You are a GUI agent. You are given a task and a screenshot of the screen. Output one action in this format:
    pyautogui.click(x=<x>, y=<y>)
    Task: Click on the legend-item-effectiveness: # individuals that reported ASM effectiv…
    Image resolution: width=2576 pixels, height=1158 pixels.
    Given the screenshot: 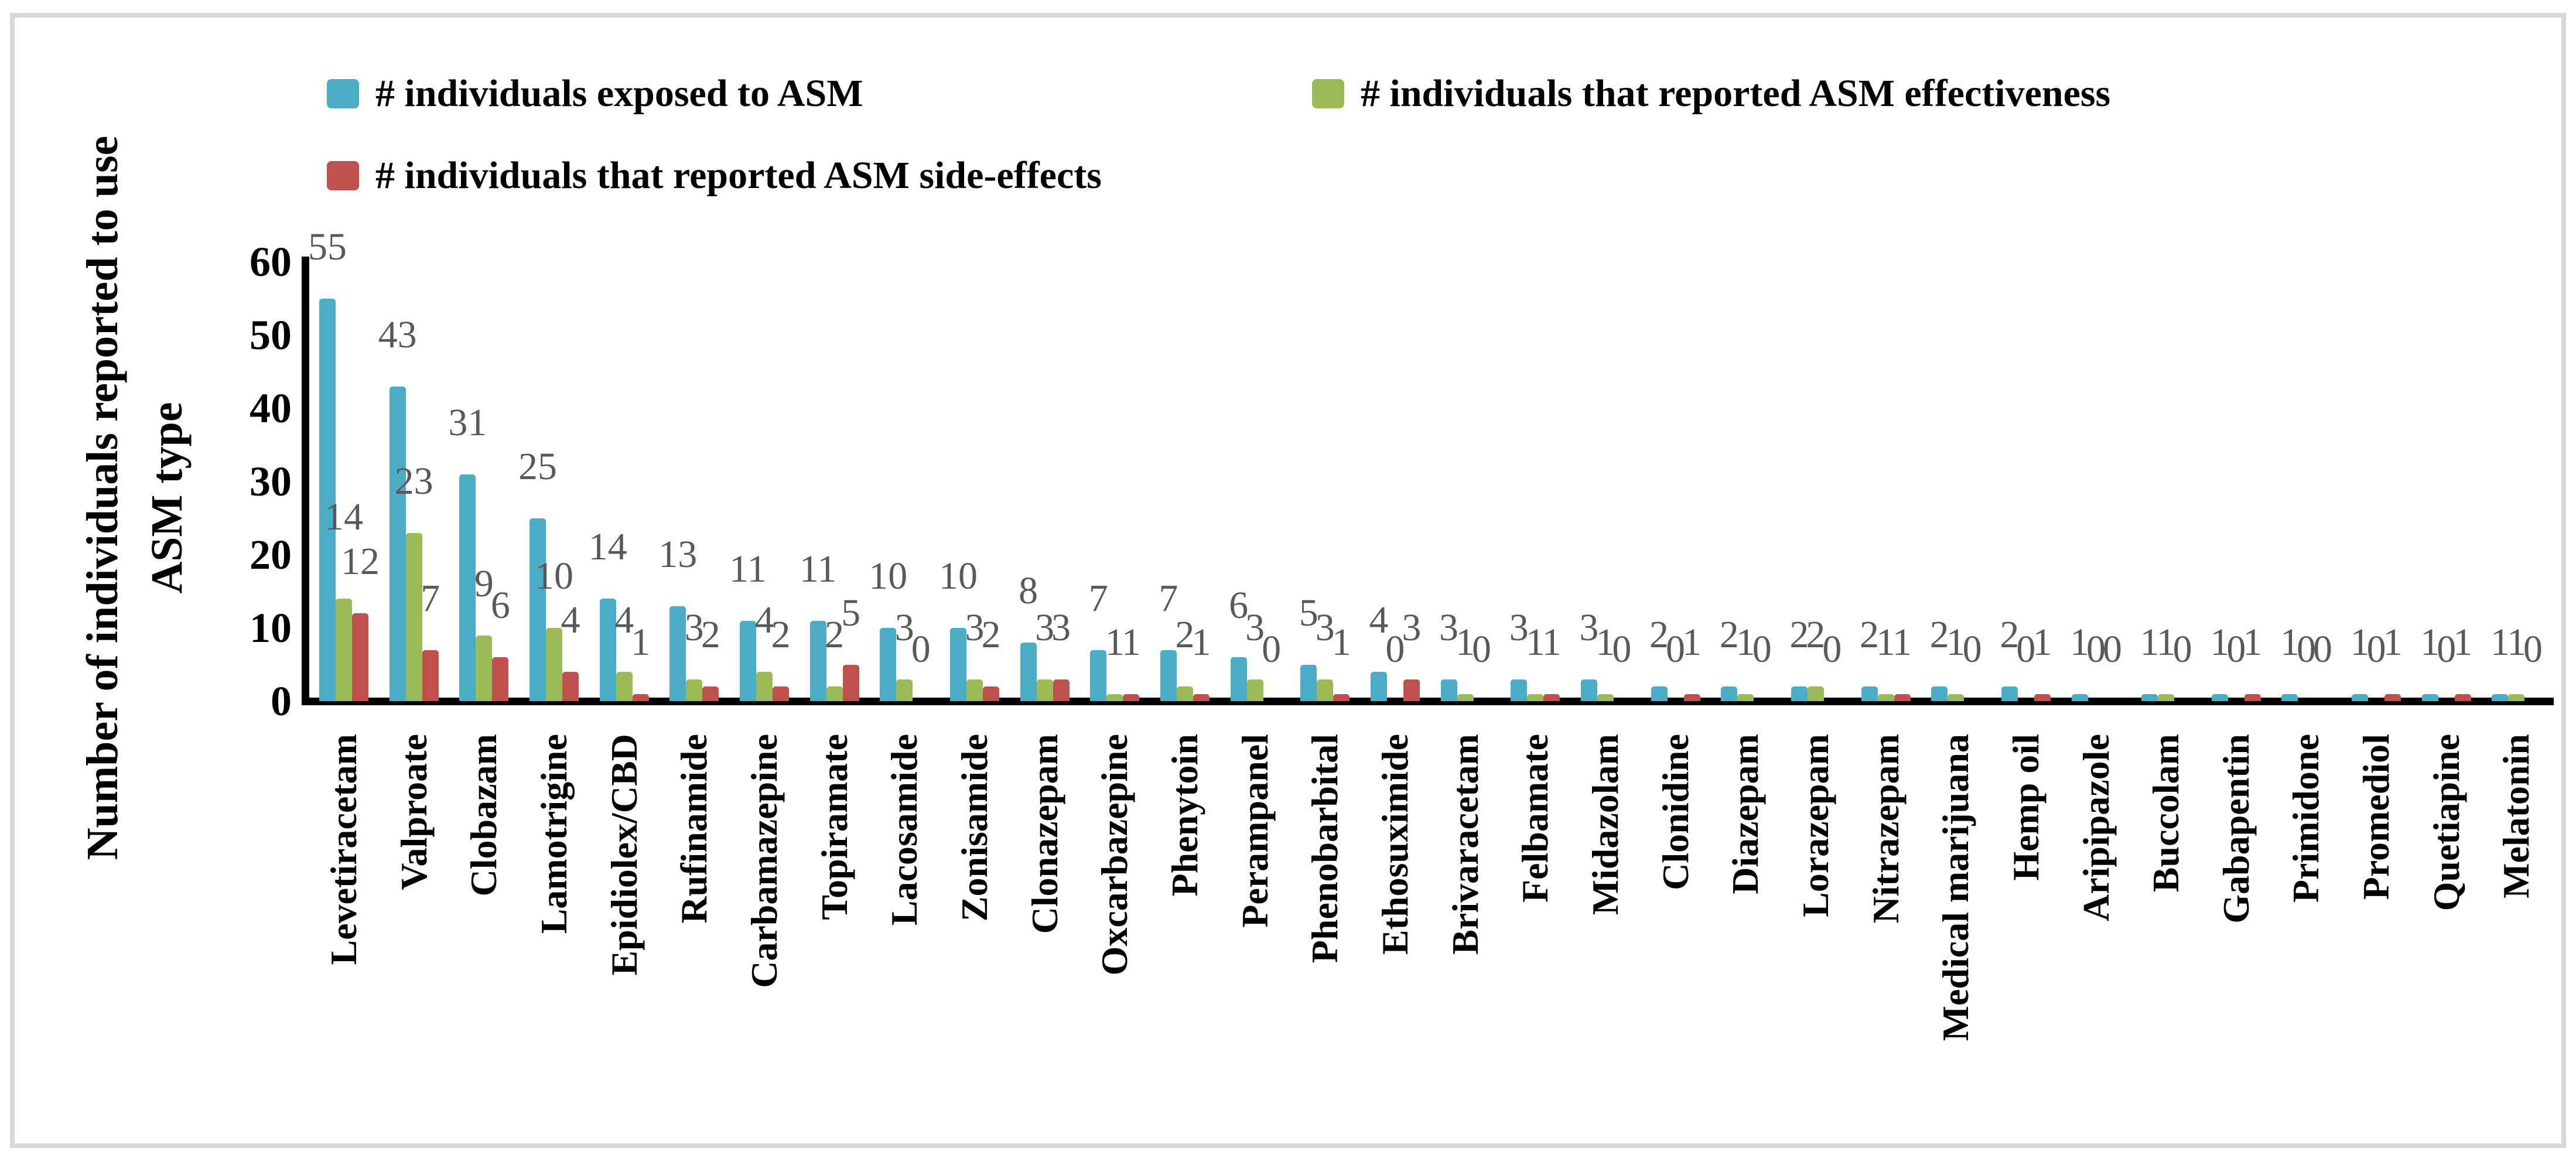 What is the action you would take?
    pyautogui.click(x=1711, y=93)
    